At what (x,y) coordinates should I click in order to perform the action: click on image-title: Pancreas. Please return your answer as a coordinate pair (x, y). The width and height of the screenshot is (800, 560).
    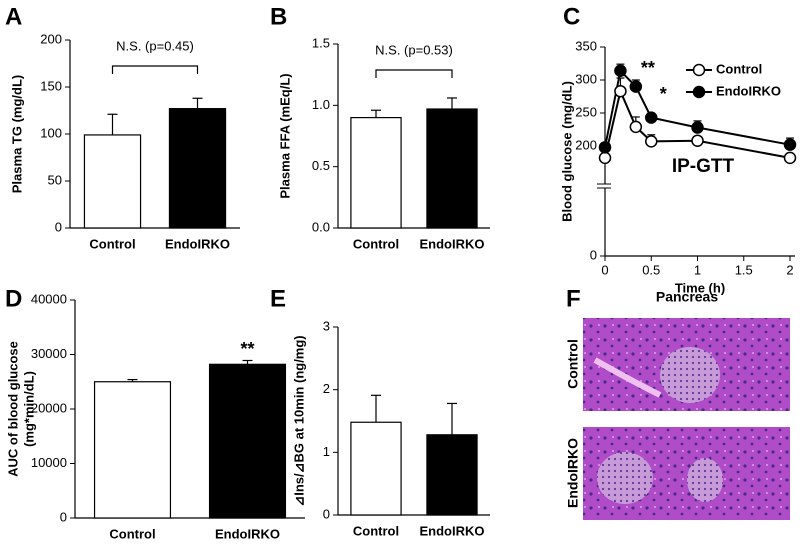
    Looking at the image, I should click on (687, 297).